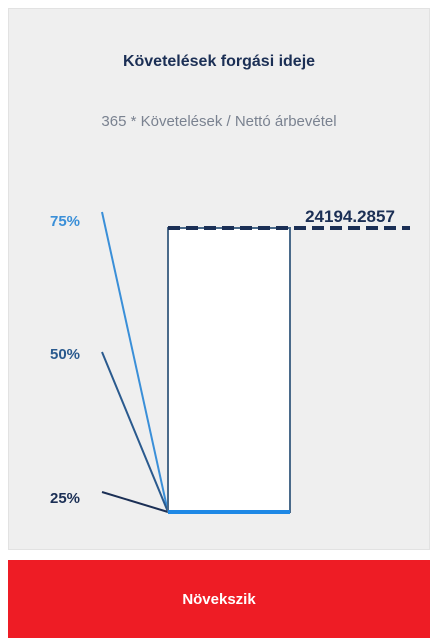 The image size is (438, 638). I want to click on trend-button: Növekszik, so click(219, 599).